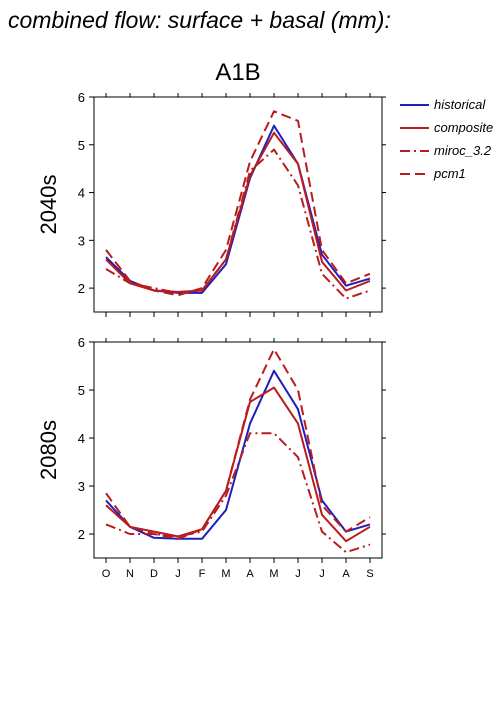 The width and height of the screenshot is (501, 709). I want to click on panel-label: 2040s, so click(48, 205).